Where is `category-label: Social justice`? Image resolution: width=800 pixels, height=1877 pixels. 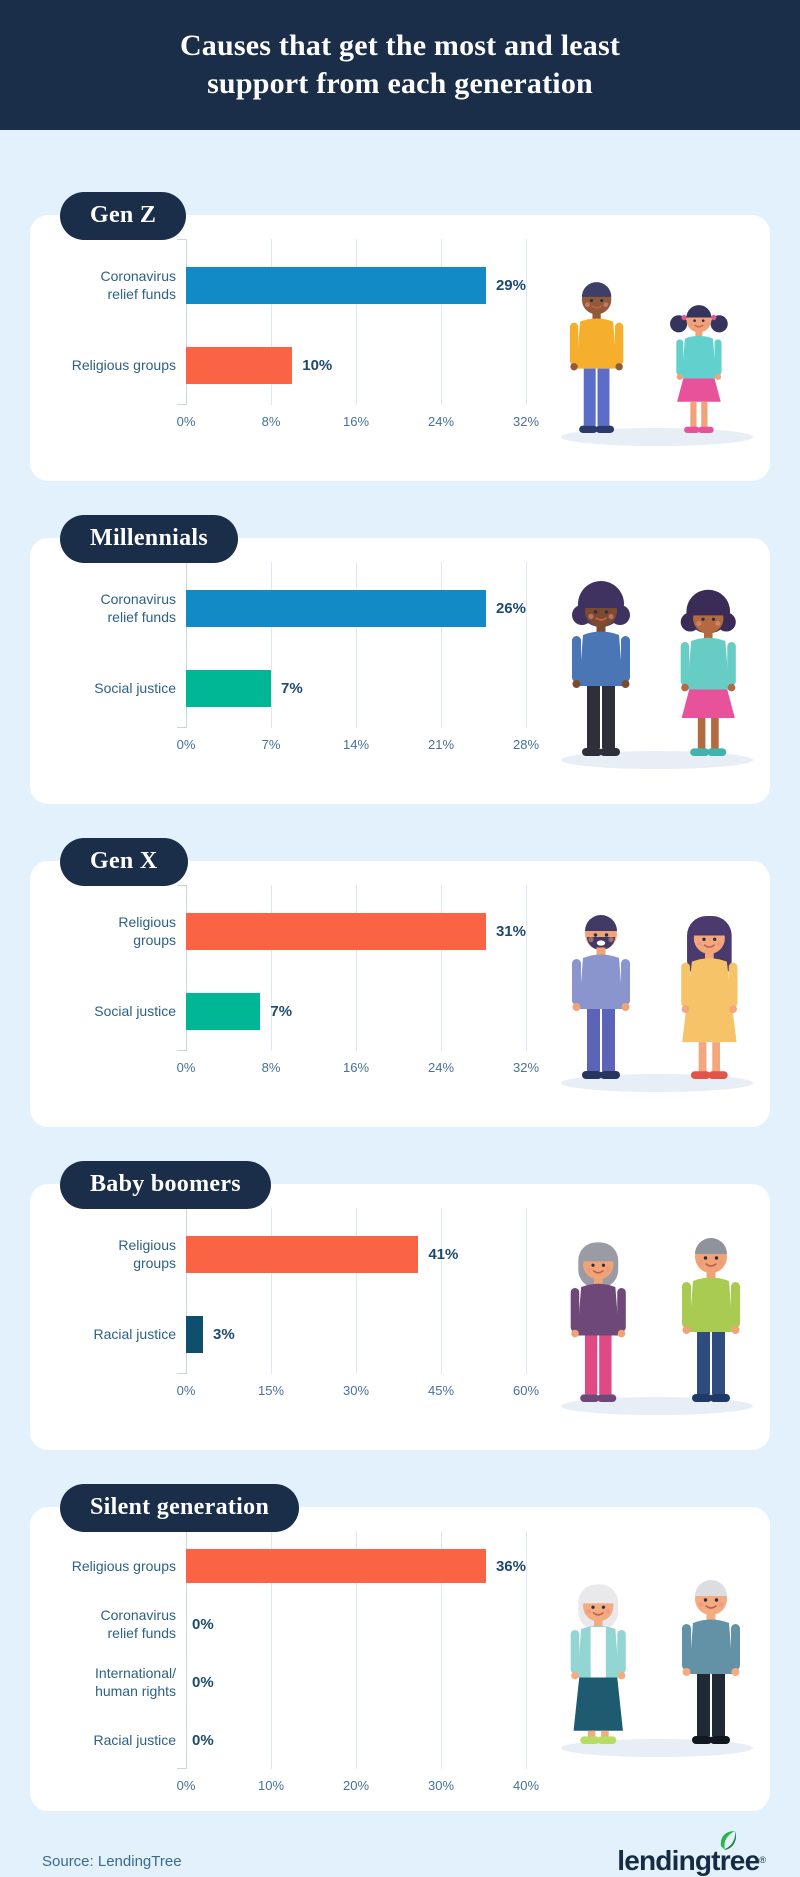
category-label: Social justice is located at coordinates (135, 1010).